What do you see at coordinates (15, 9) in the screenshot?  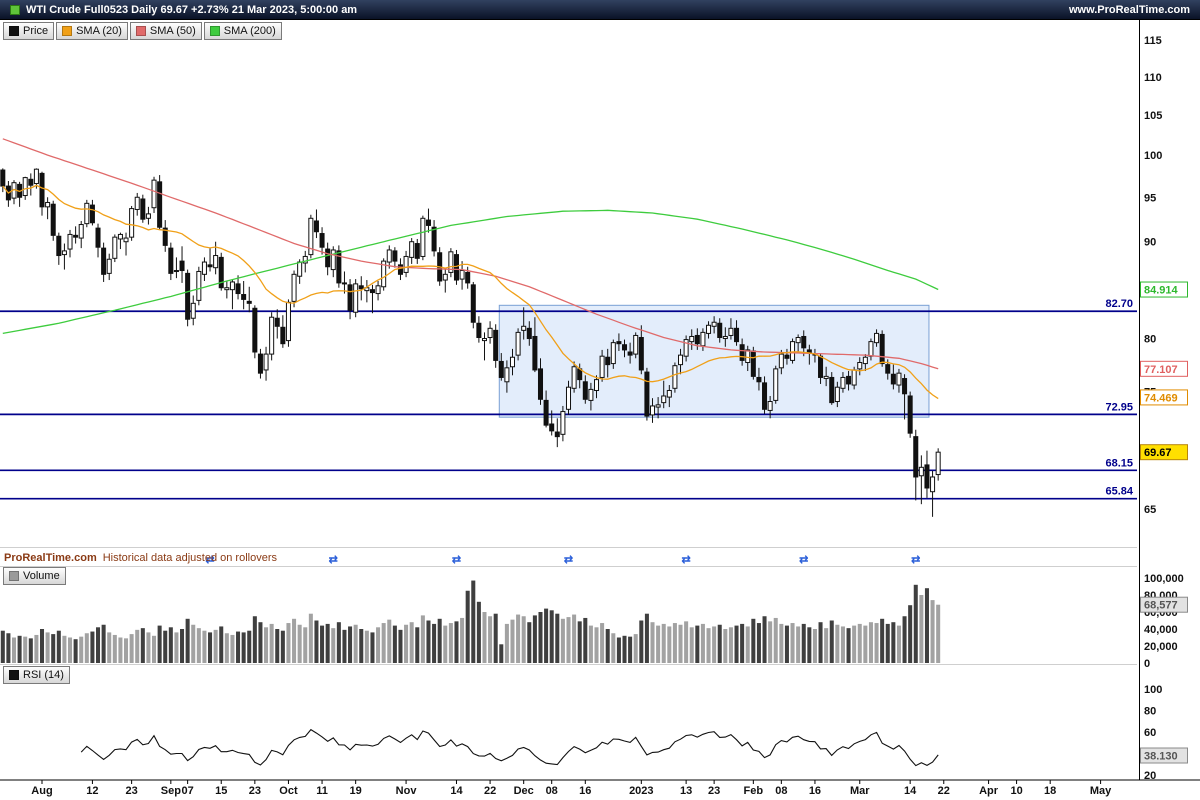 I see `instrument-icon` at bounding box center [15, 9].